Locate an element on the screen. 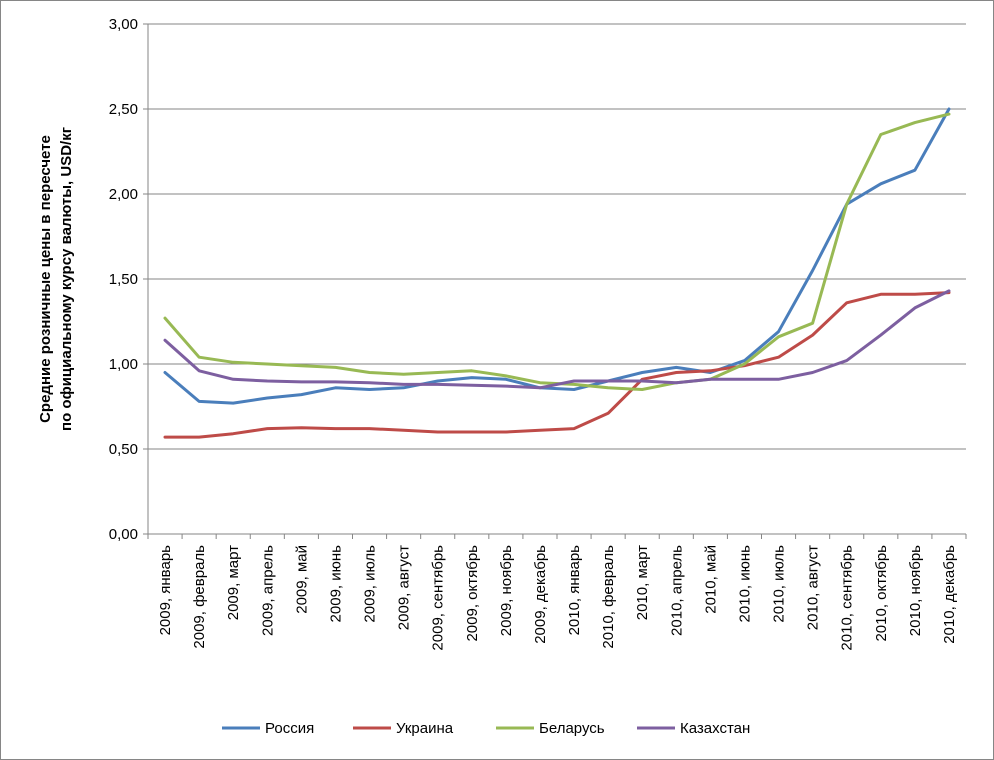 The image size is (994, 760). y-axis-title-line: Средние розничные цены в пересчете is located at coordinates (45, 279).